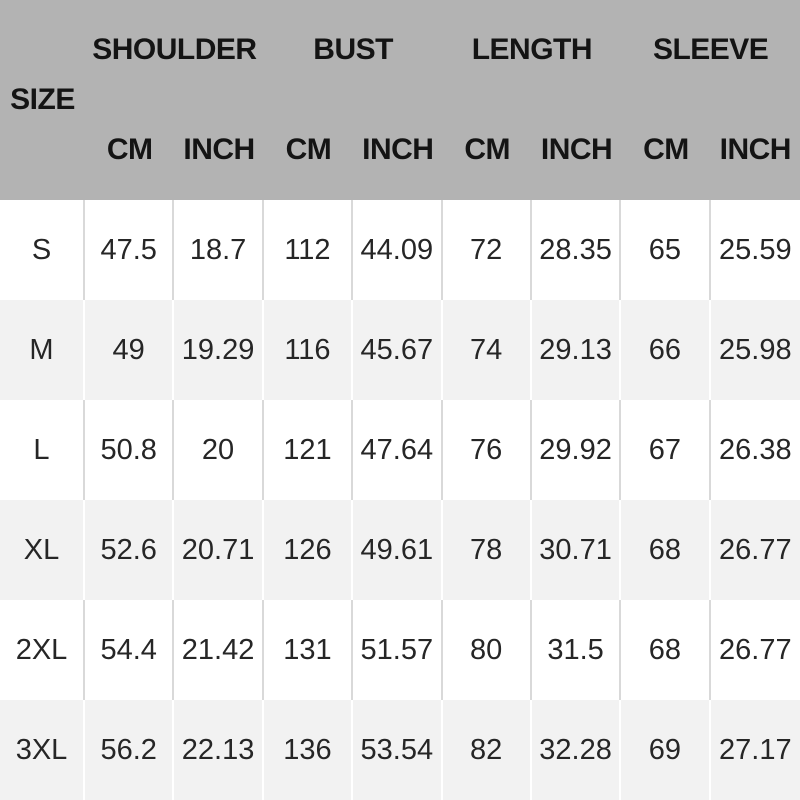 The image size is (800, 800). I want to click on size-cell: S, so click(42, 250).